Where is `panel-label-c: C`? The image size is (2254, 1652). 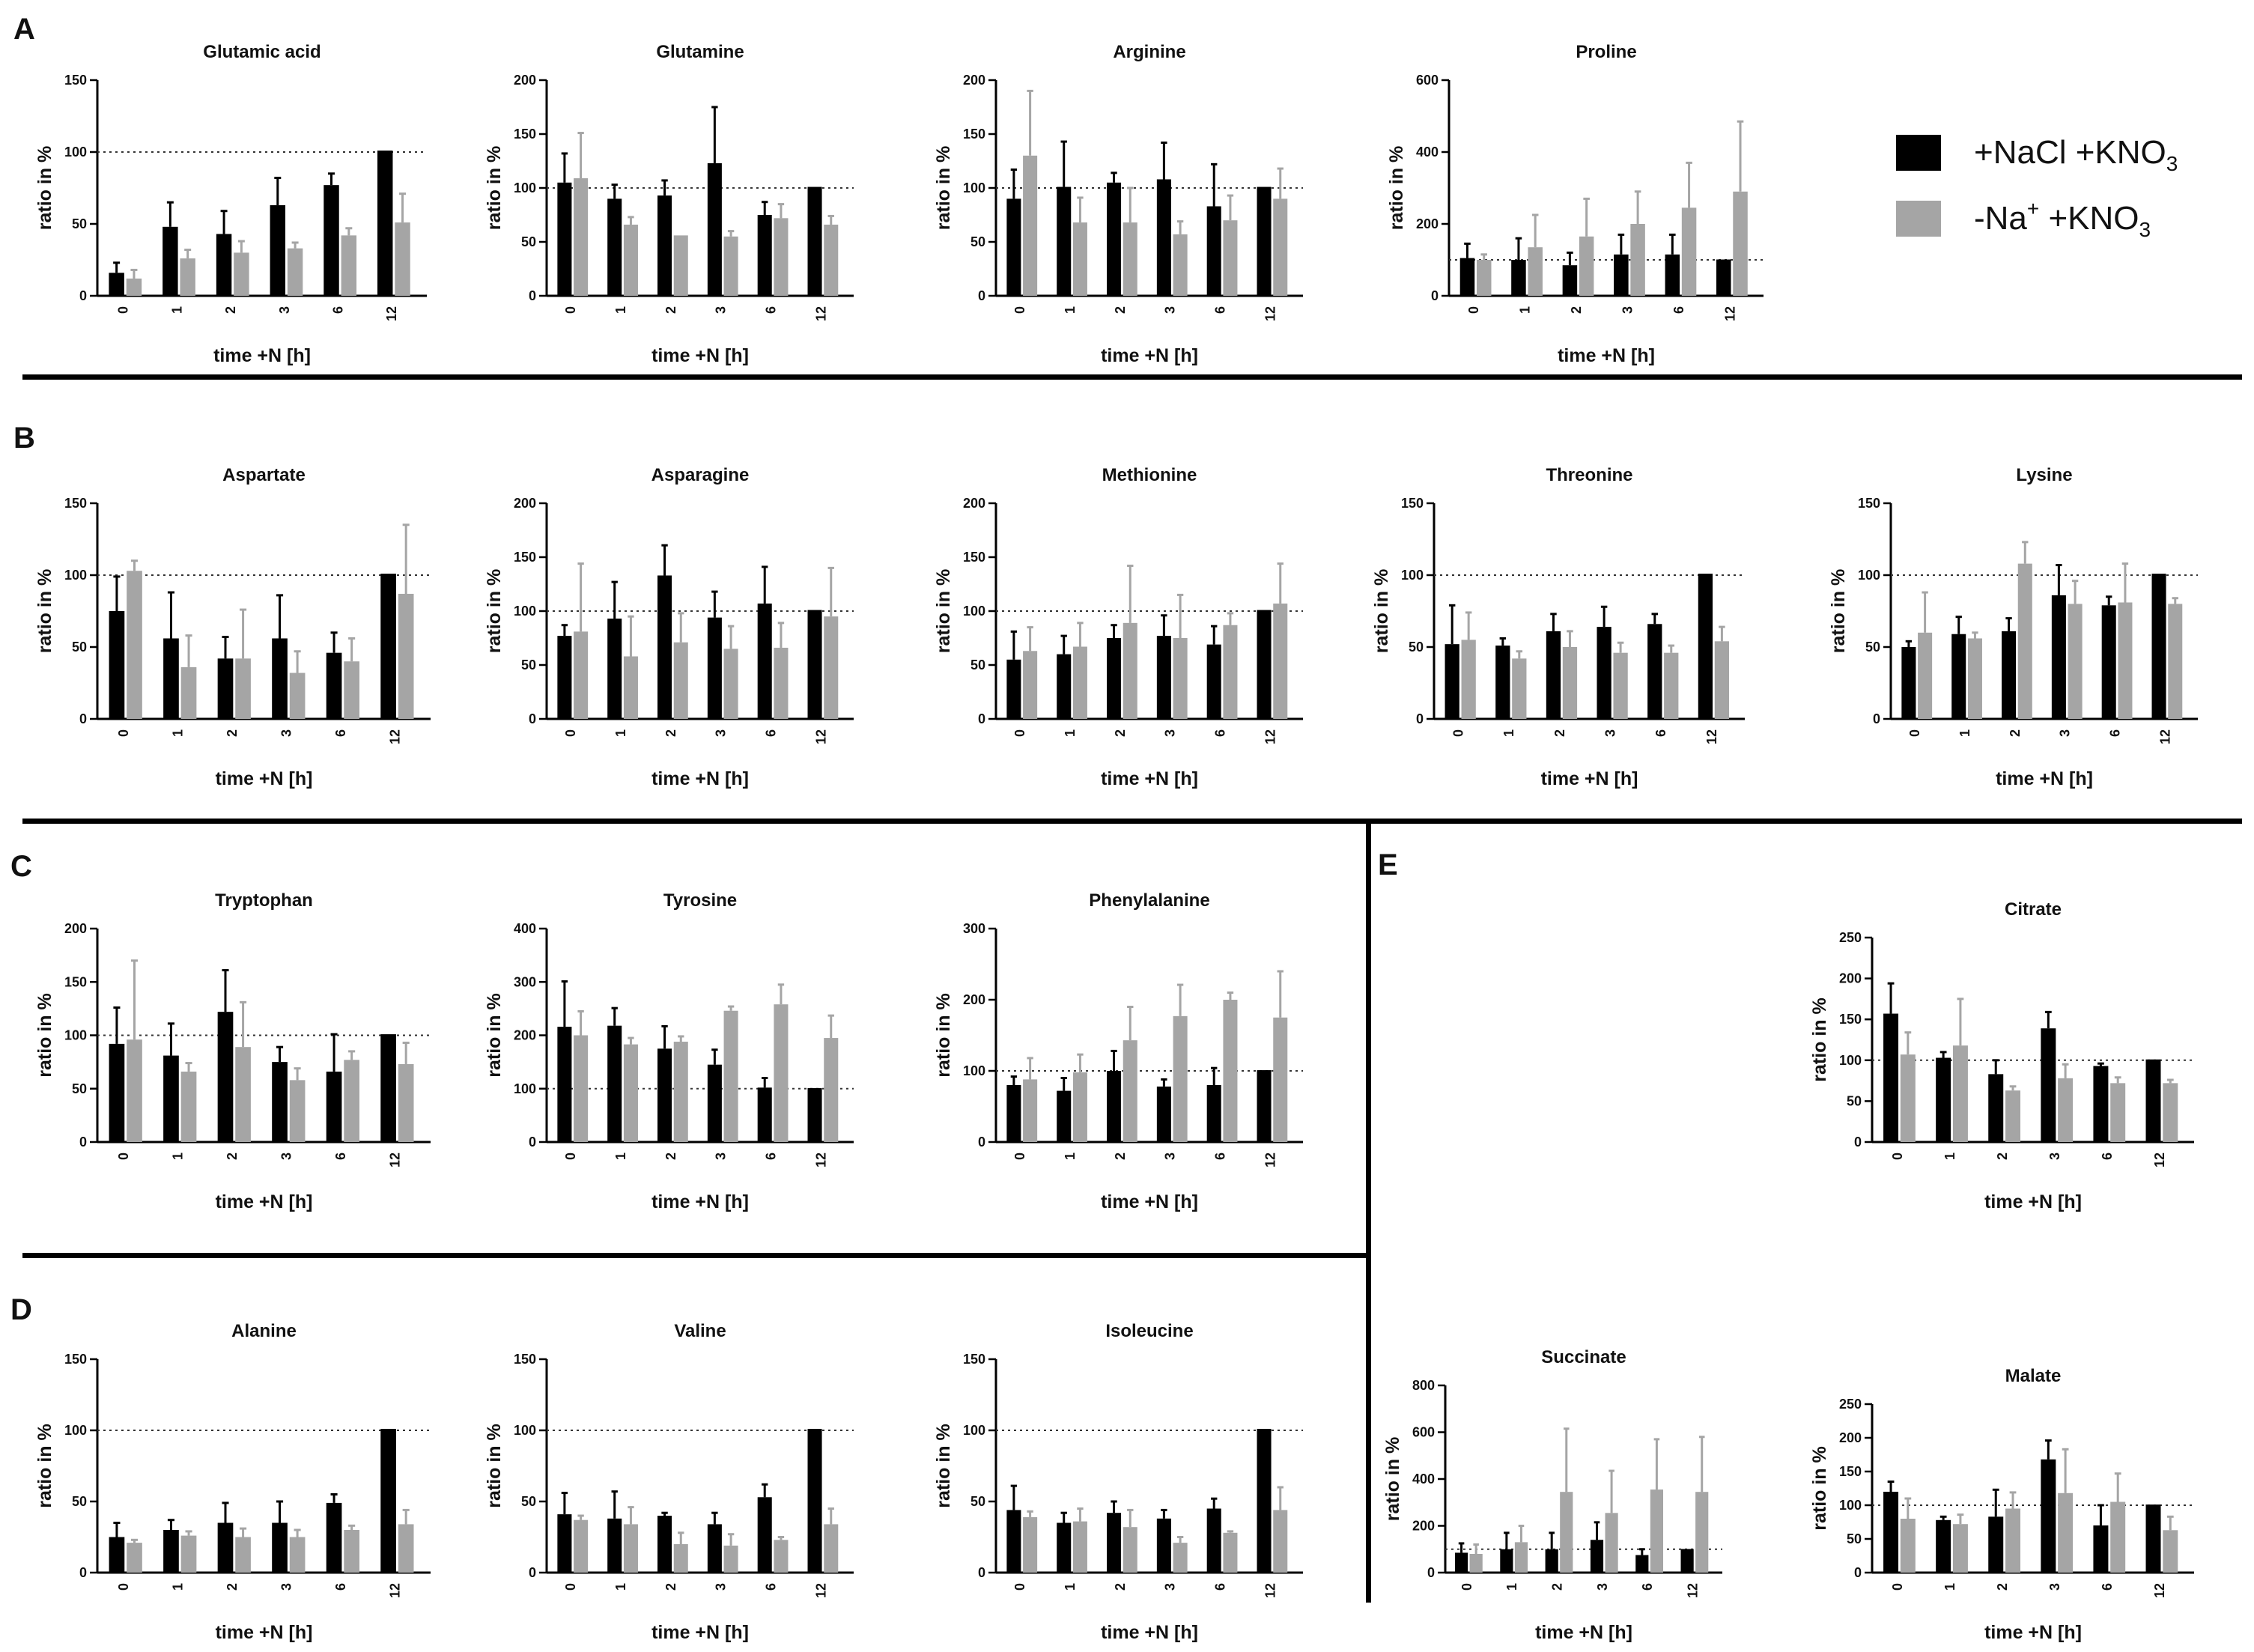 panel-label-c: C is located at coordinates (21, 866).